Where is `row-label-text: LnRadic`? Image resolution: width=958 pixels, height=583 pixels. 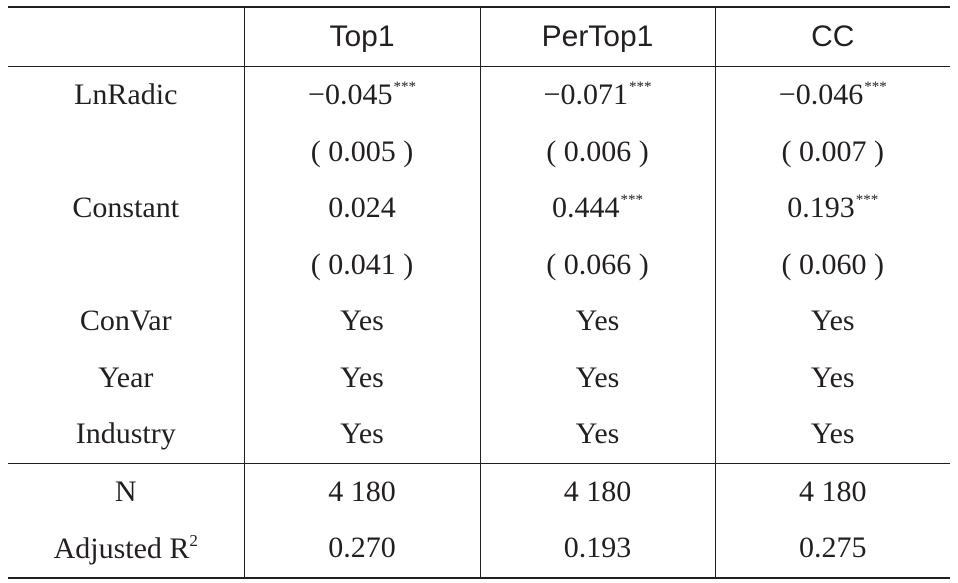
row-label-text: LnRadic is located at coordinates (126, 95).